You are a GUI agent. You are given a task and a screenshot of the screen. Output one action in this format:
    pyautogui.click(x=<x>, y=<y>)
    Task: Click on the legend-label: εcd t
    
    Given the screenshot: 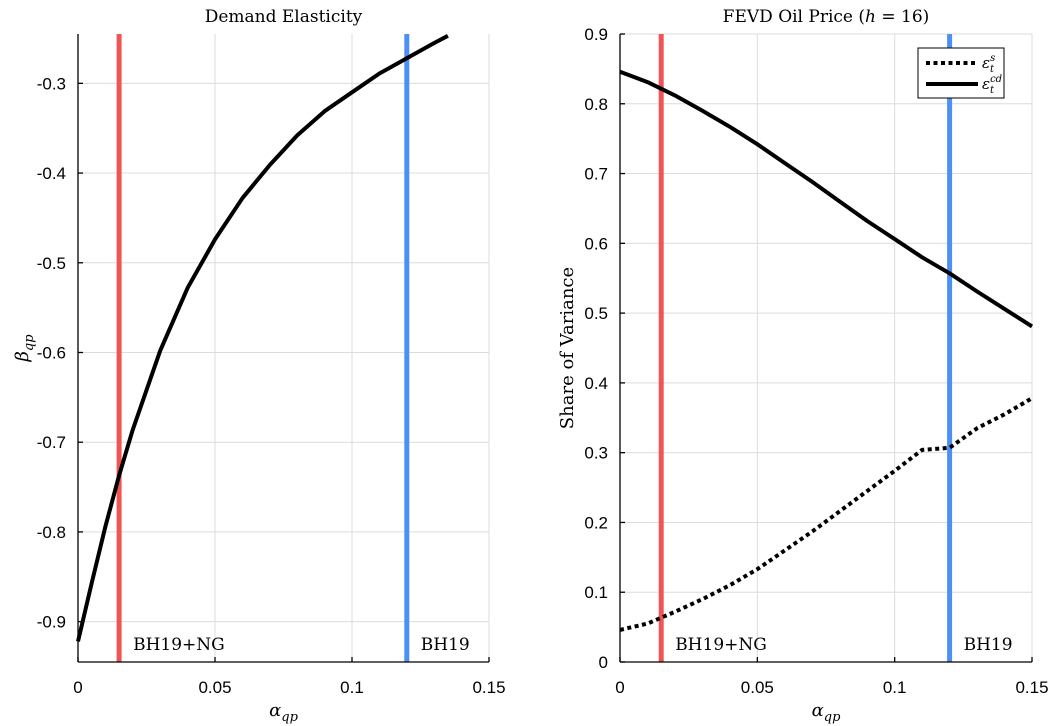 What is the action you would take?
    pyautogui.click(x=992, y=85)
    